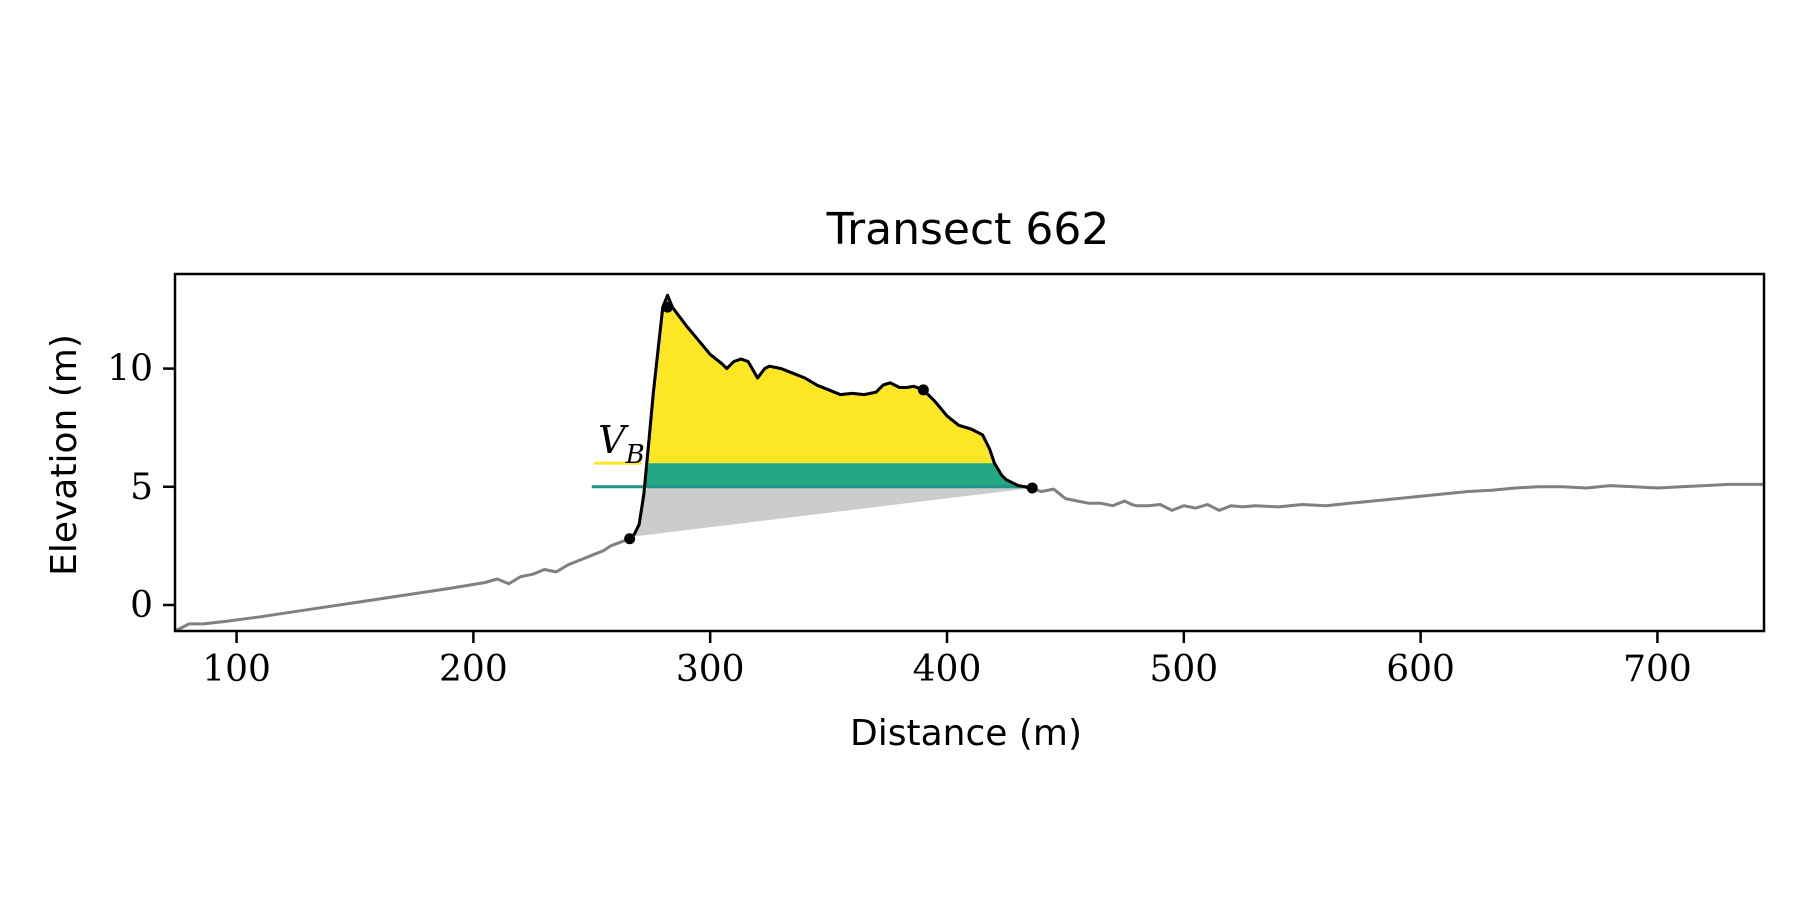 The width and height of the screenshot is (1800, 900). I want to click on y-axis-label: Elevation (m), so click(64, 455).